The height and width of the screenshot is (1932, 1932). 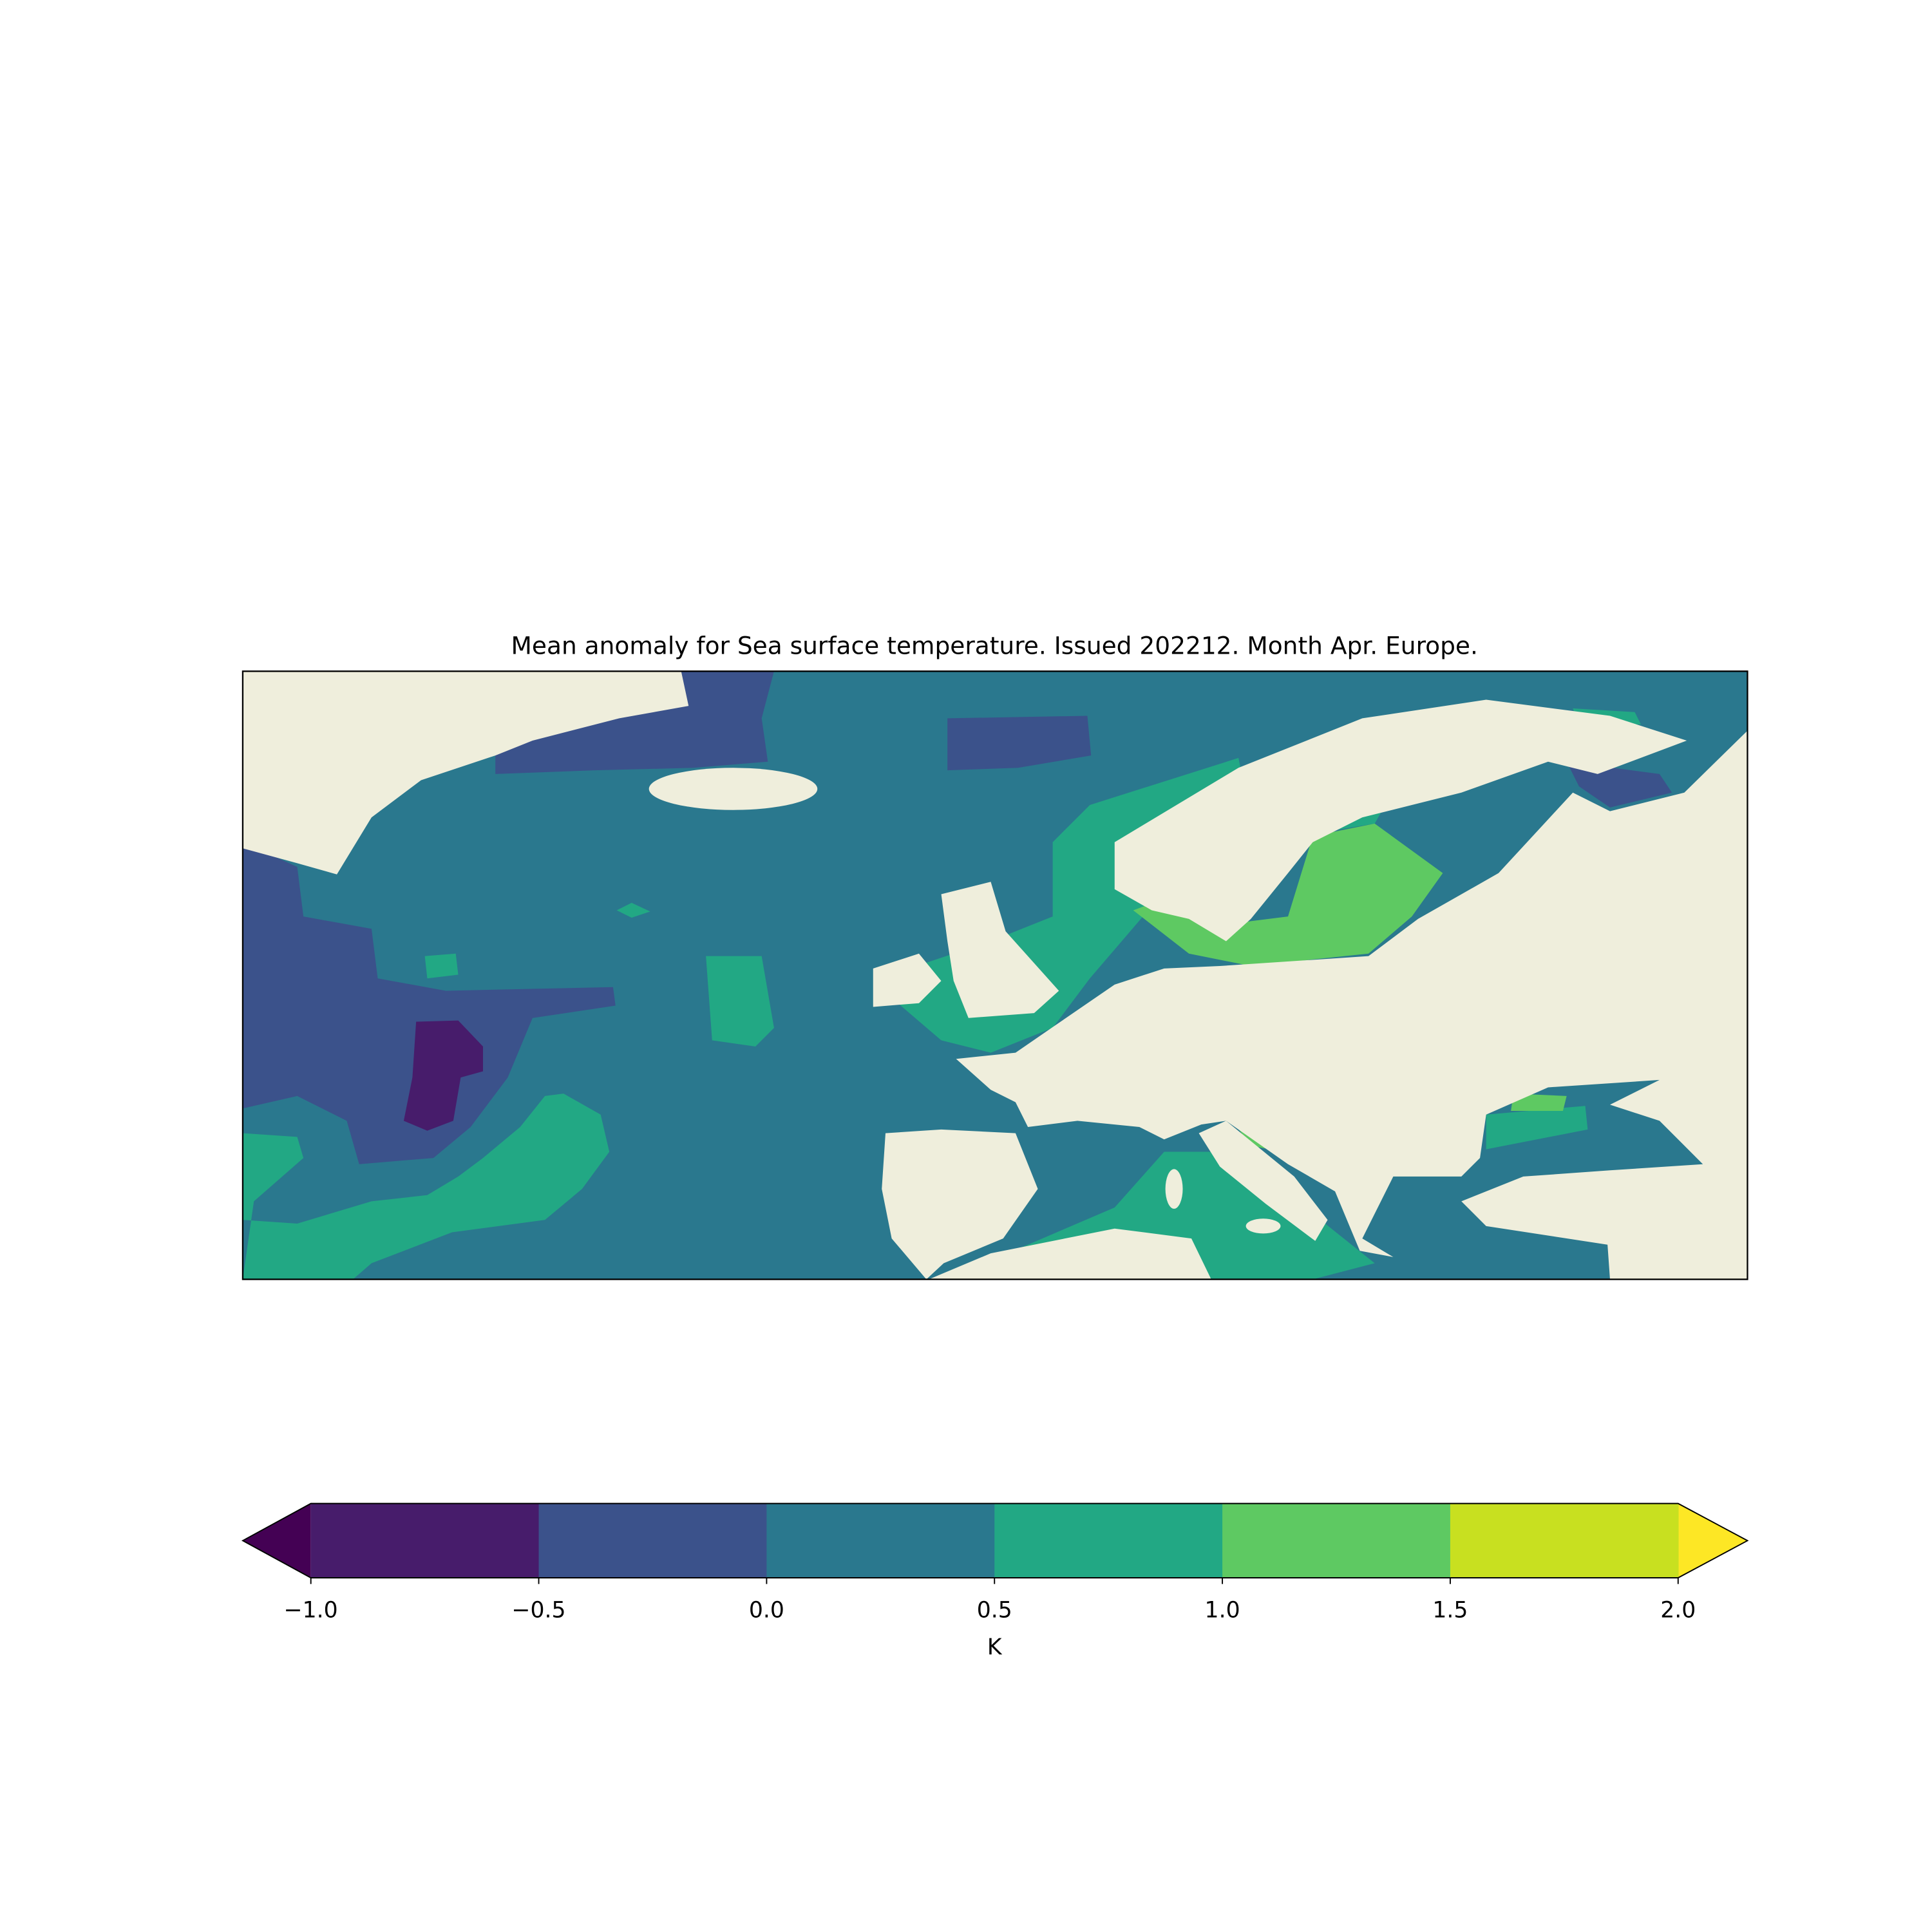 I want to click on colorbar-tick-label: 1.5, so click(x=1450, y=1611).